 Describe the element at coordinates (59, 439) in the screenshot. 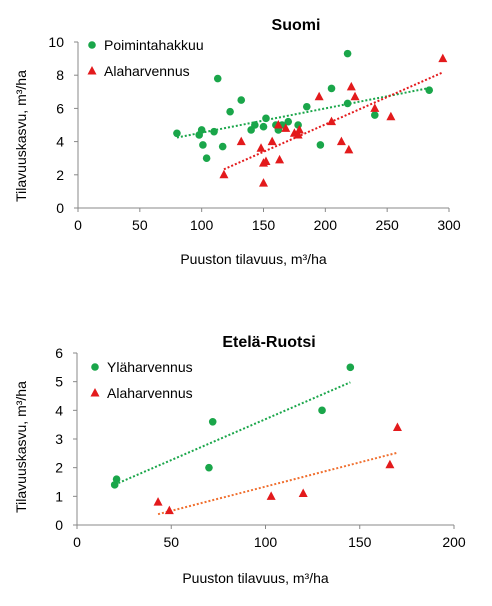

I see `y-tick-label: 3` at that location.